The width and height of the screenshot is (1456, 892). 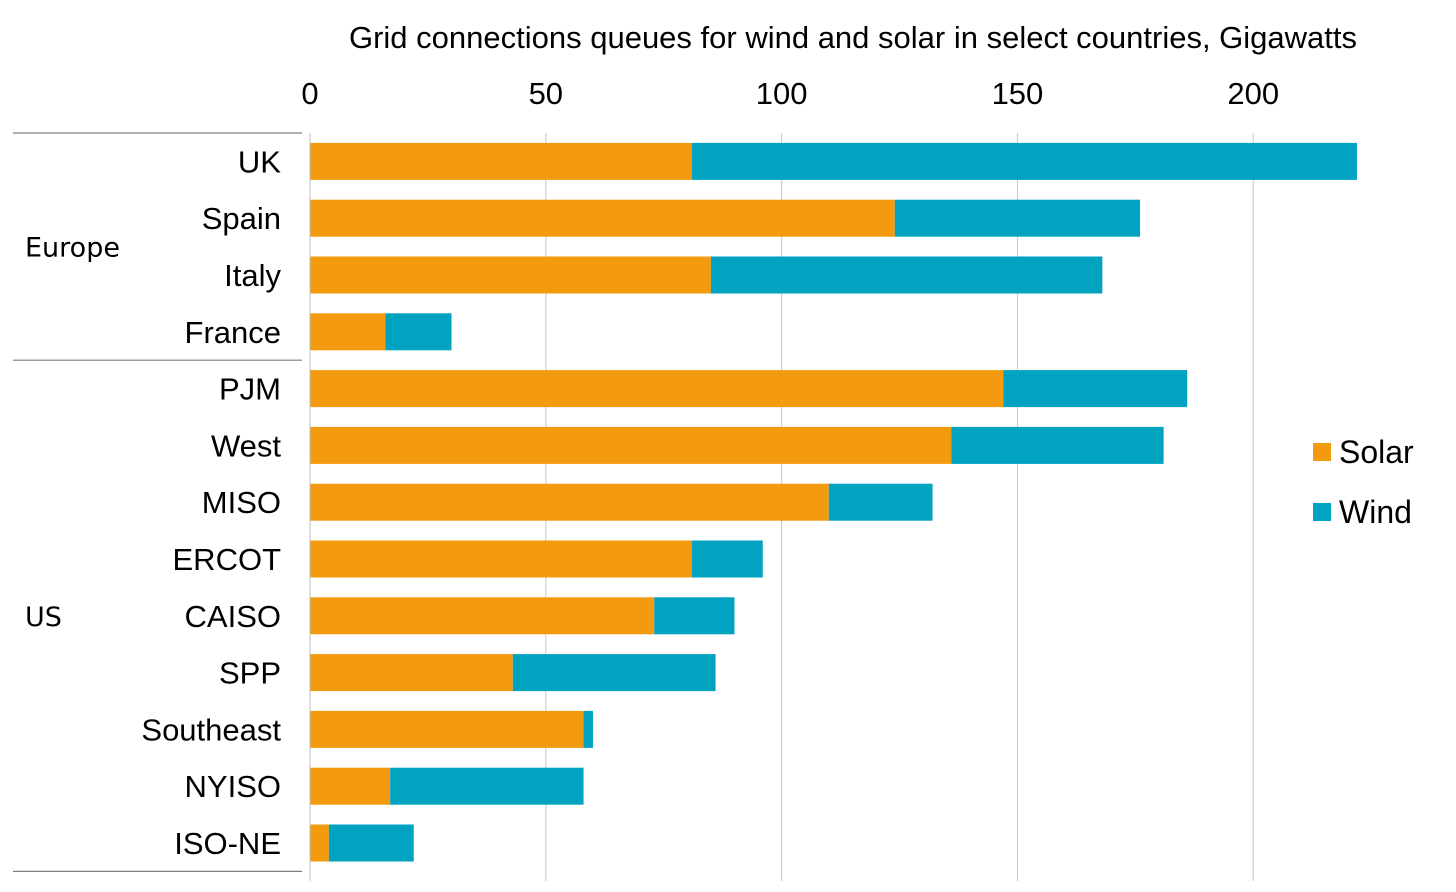 What do you see at coordinates (602, 218) in the screenshot?
I see `bar-solar-spain` at bounding box center [602, 218].